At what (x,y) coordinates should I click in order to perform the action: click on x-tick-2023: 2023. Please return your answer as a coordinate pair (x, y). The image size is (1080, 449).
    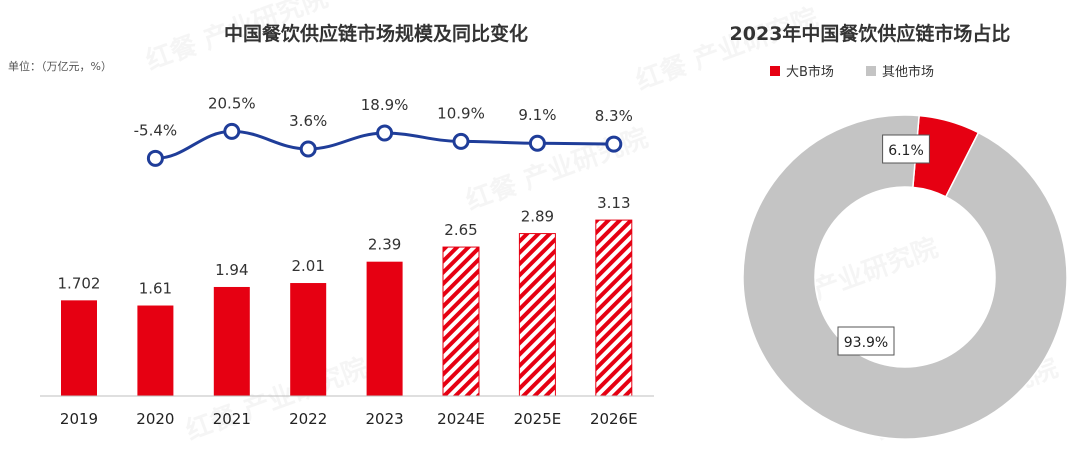
    Looking at the image, I should click on (385, 419).